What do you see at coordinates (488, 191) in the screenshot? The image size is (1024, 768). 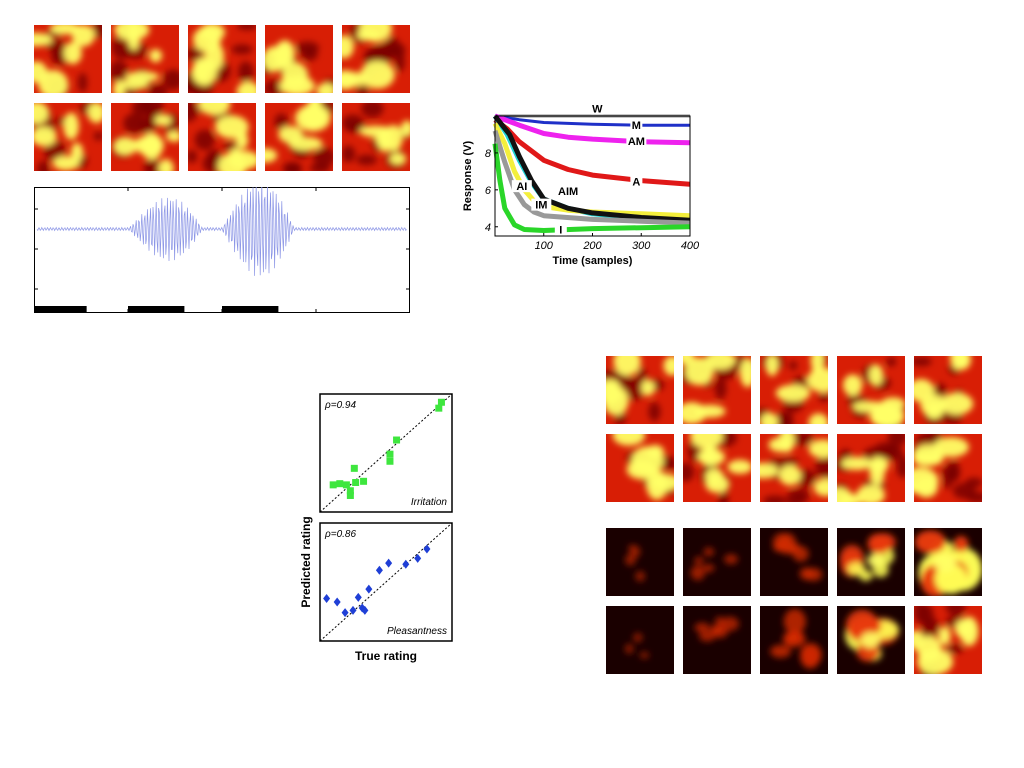 I see `y-tick-label: 6` at bounding box center [488, 191].